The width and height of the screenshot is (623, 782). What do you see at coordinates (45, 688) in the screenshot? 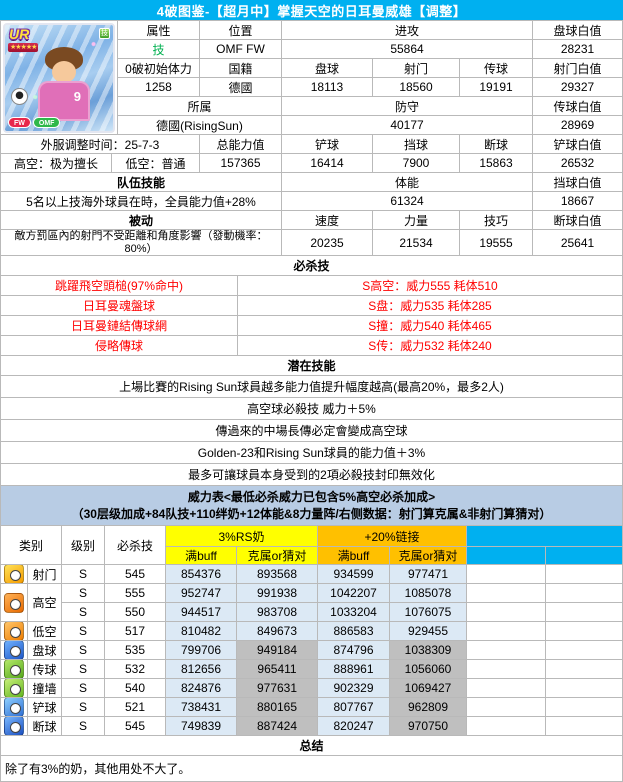
I see `category-cell: 撞墙` at bounding box center [45, 688].